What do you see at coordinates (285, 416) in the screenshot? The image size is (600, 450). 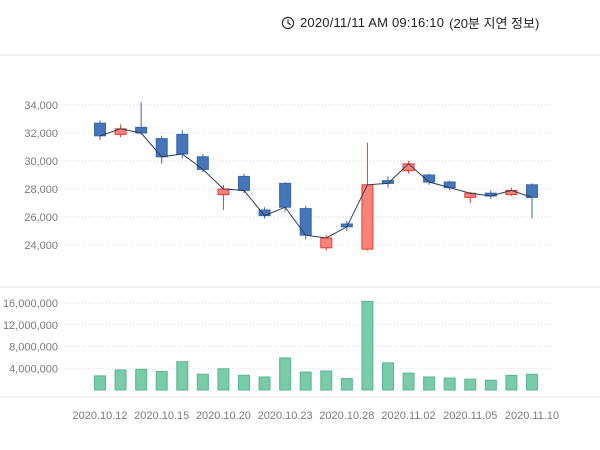 I see `x-axis-label: 2020.10.23` at bounding box center [285, 416].